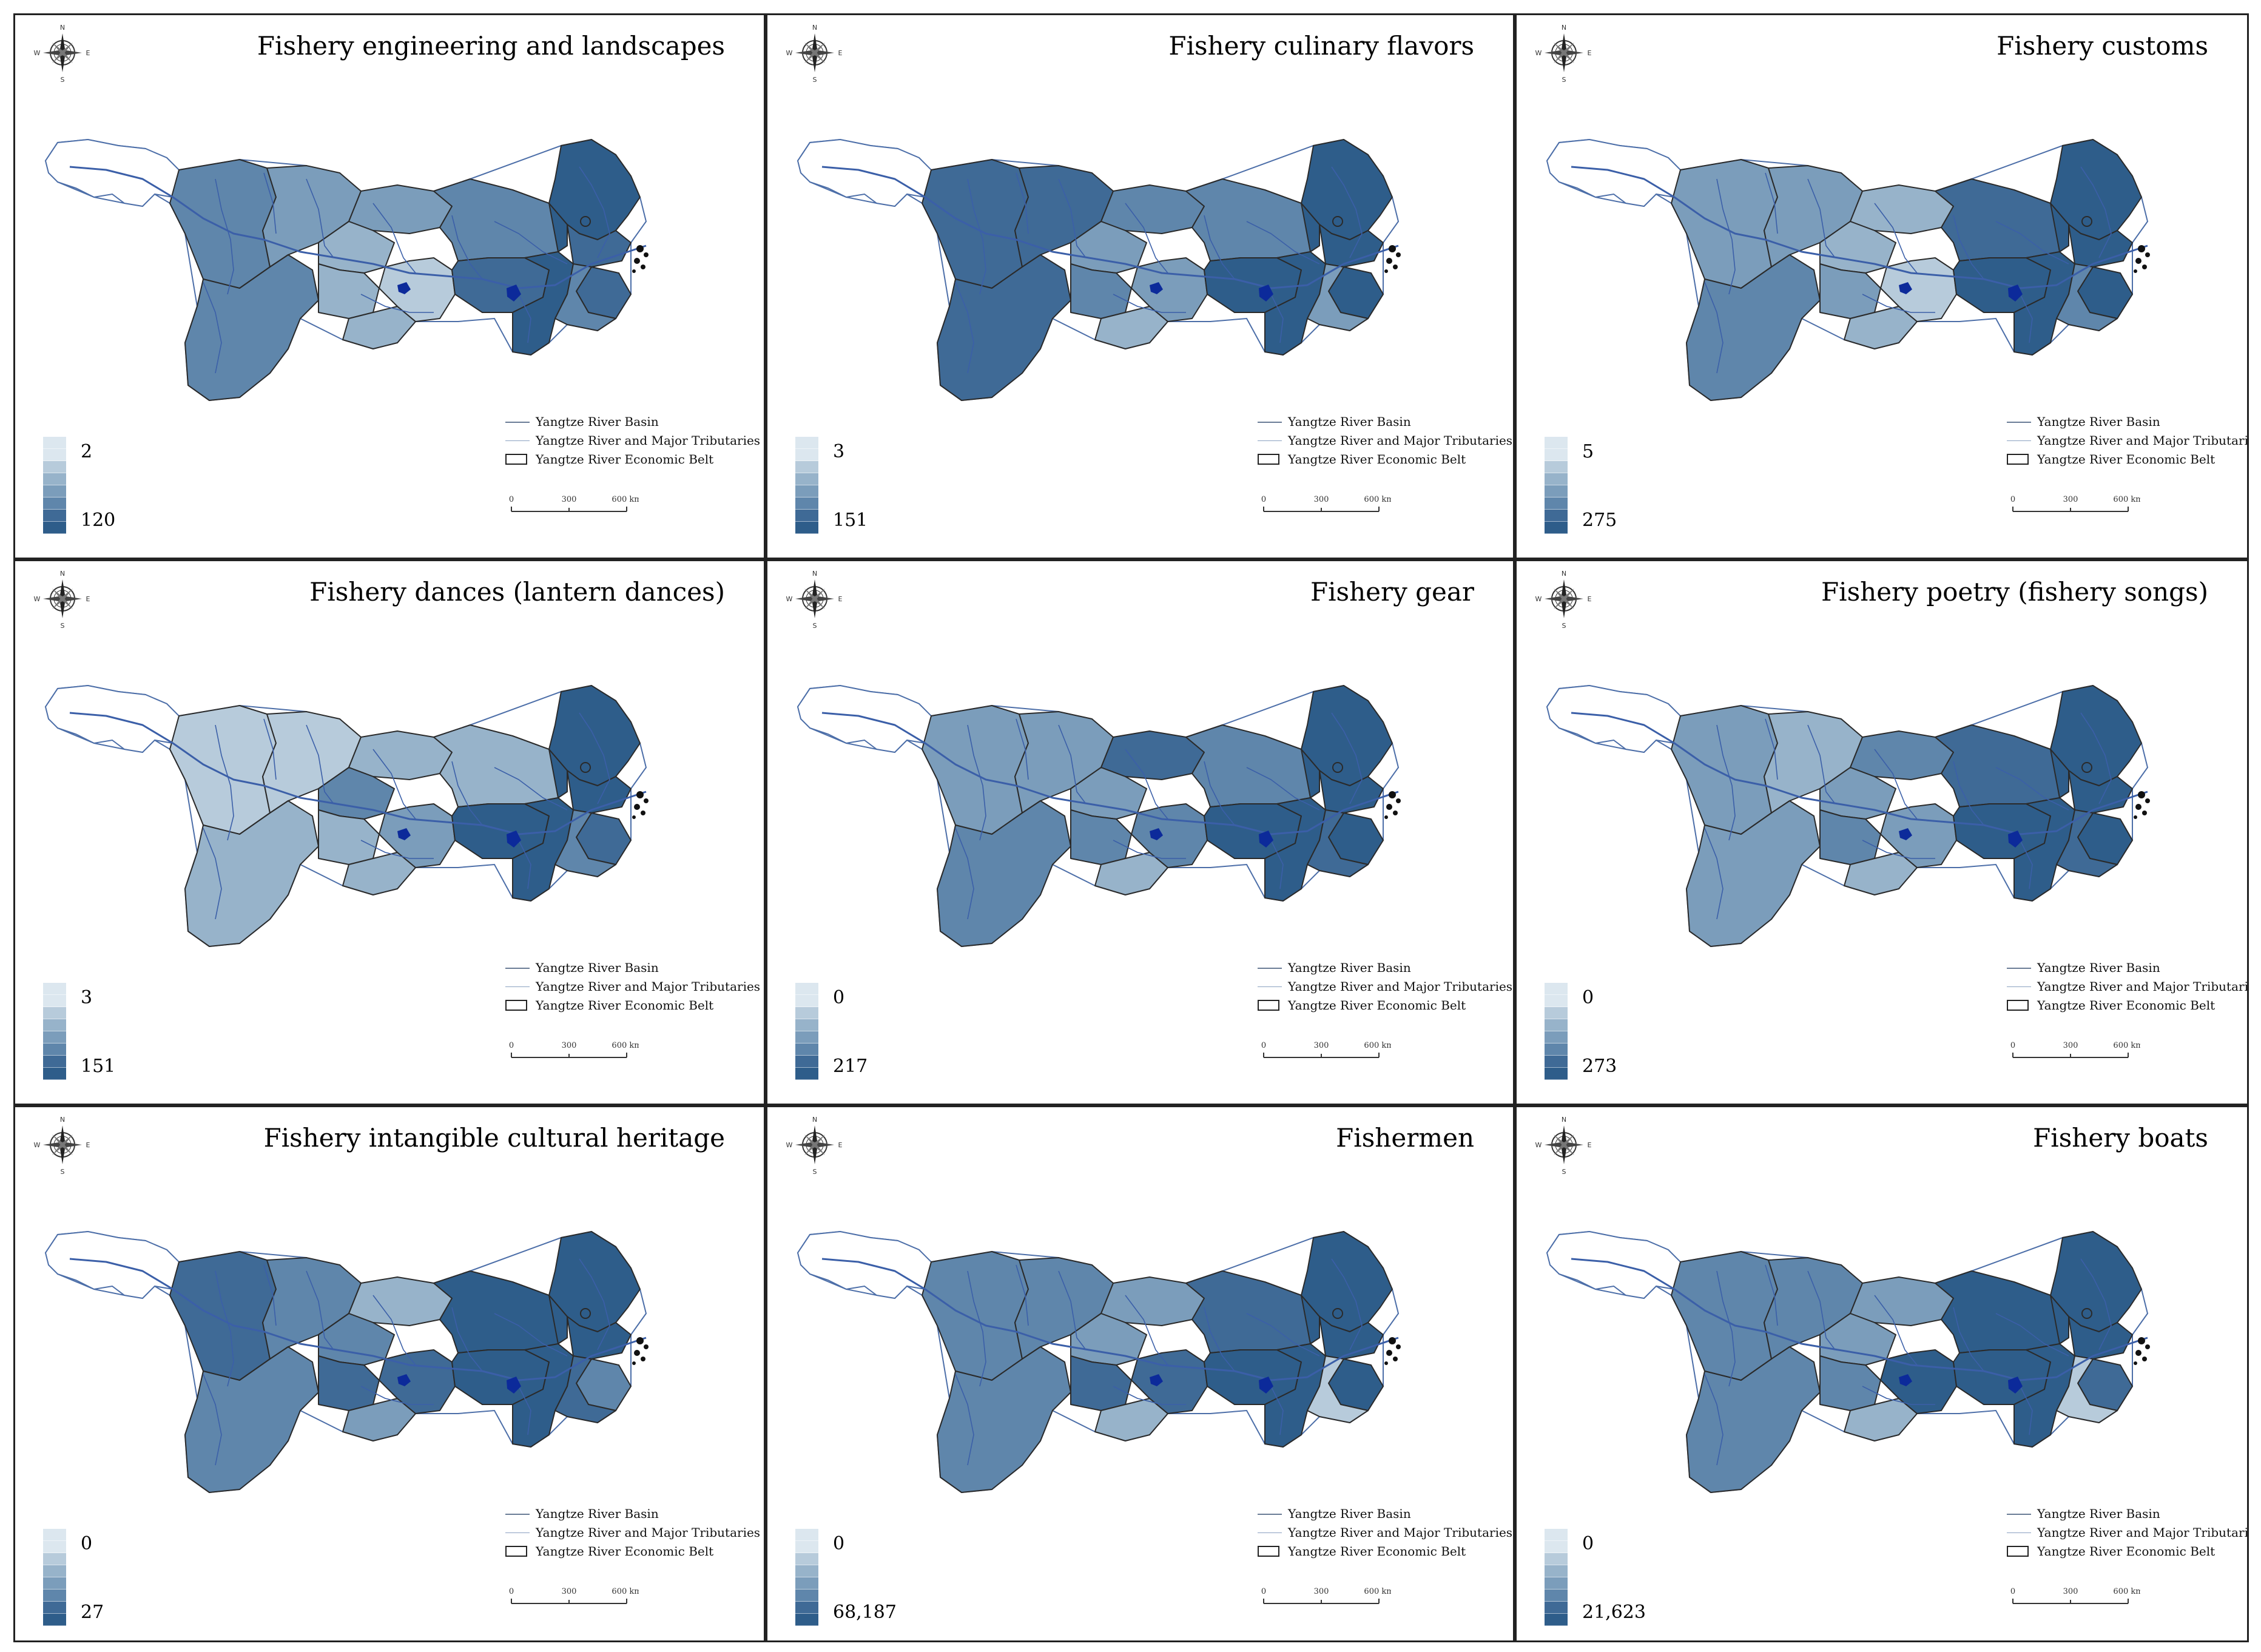 Image resolution: width=2261 pixels, height=1652 pixels. Describe the element at coordinates (790, 599) in the screenshot. I see `svg-text: W` at that location.